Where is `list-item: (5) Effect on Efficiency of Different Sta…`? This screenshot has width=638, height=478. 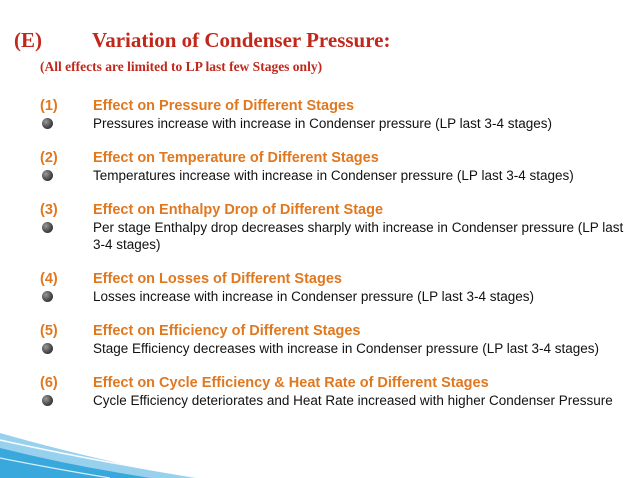 list-item: (5) Effect on Efficiency of Different Sta… is located at coordinates (337, 339).